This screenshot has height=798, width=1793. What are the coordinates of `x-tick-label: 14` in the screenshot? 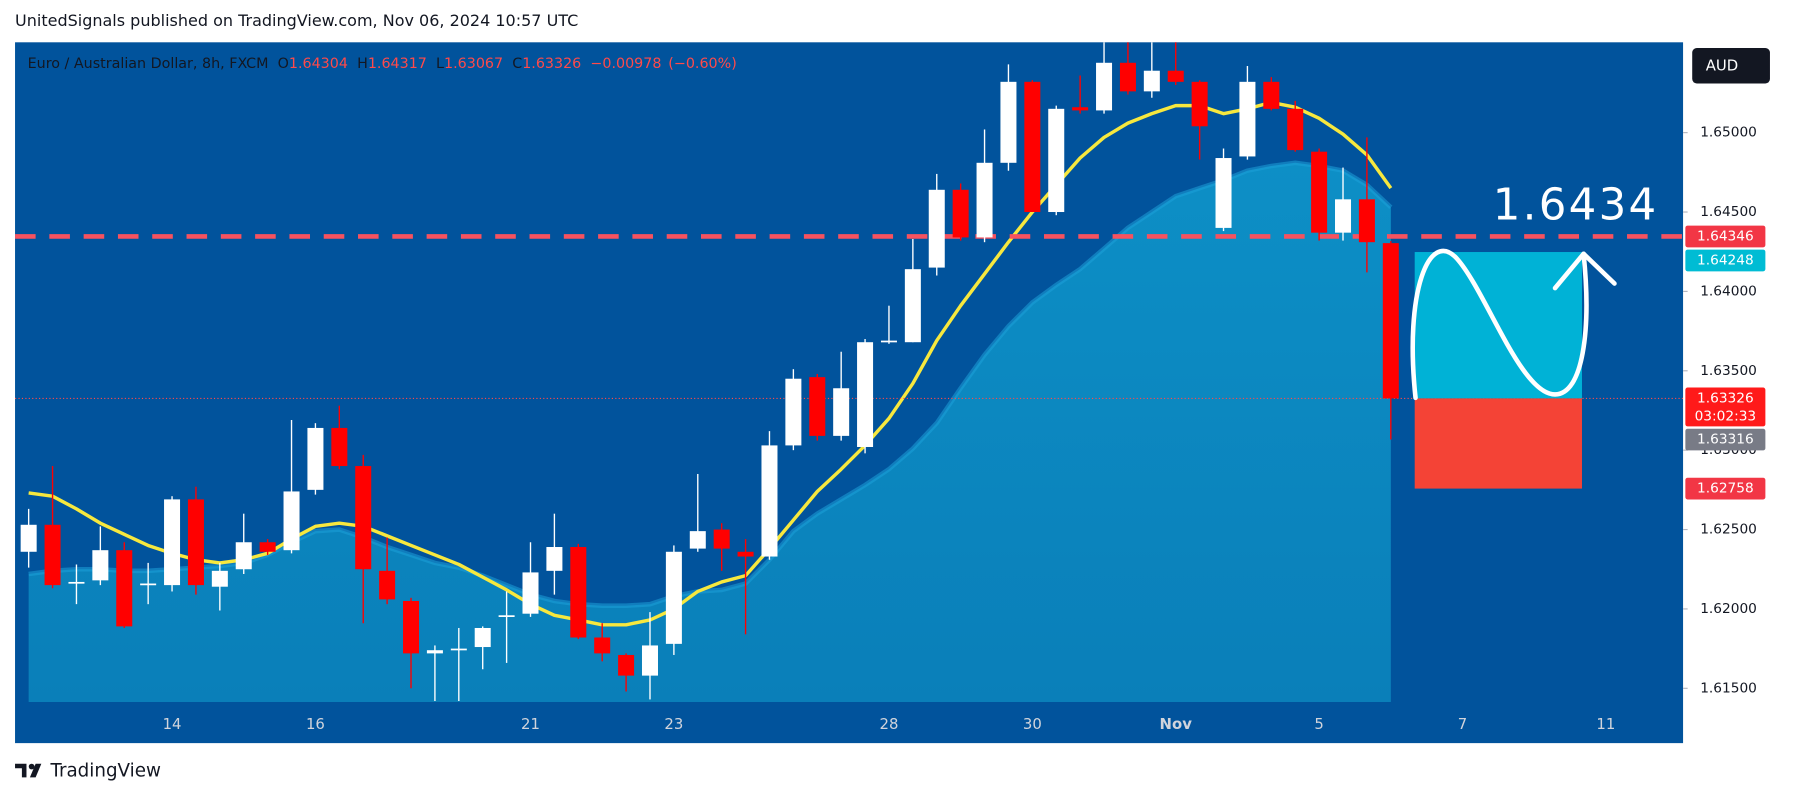 It's located at (172, 724).